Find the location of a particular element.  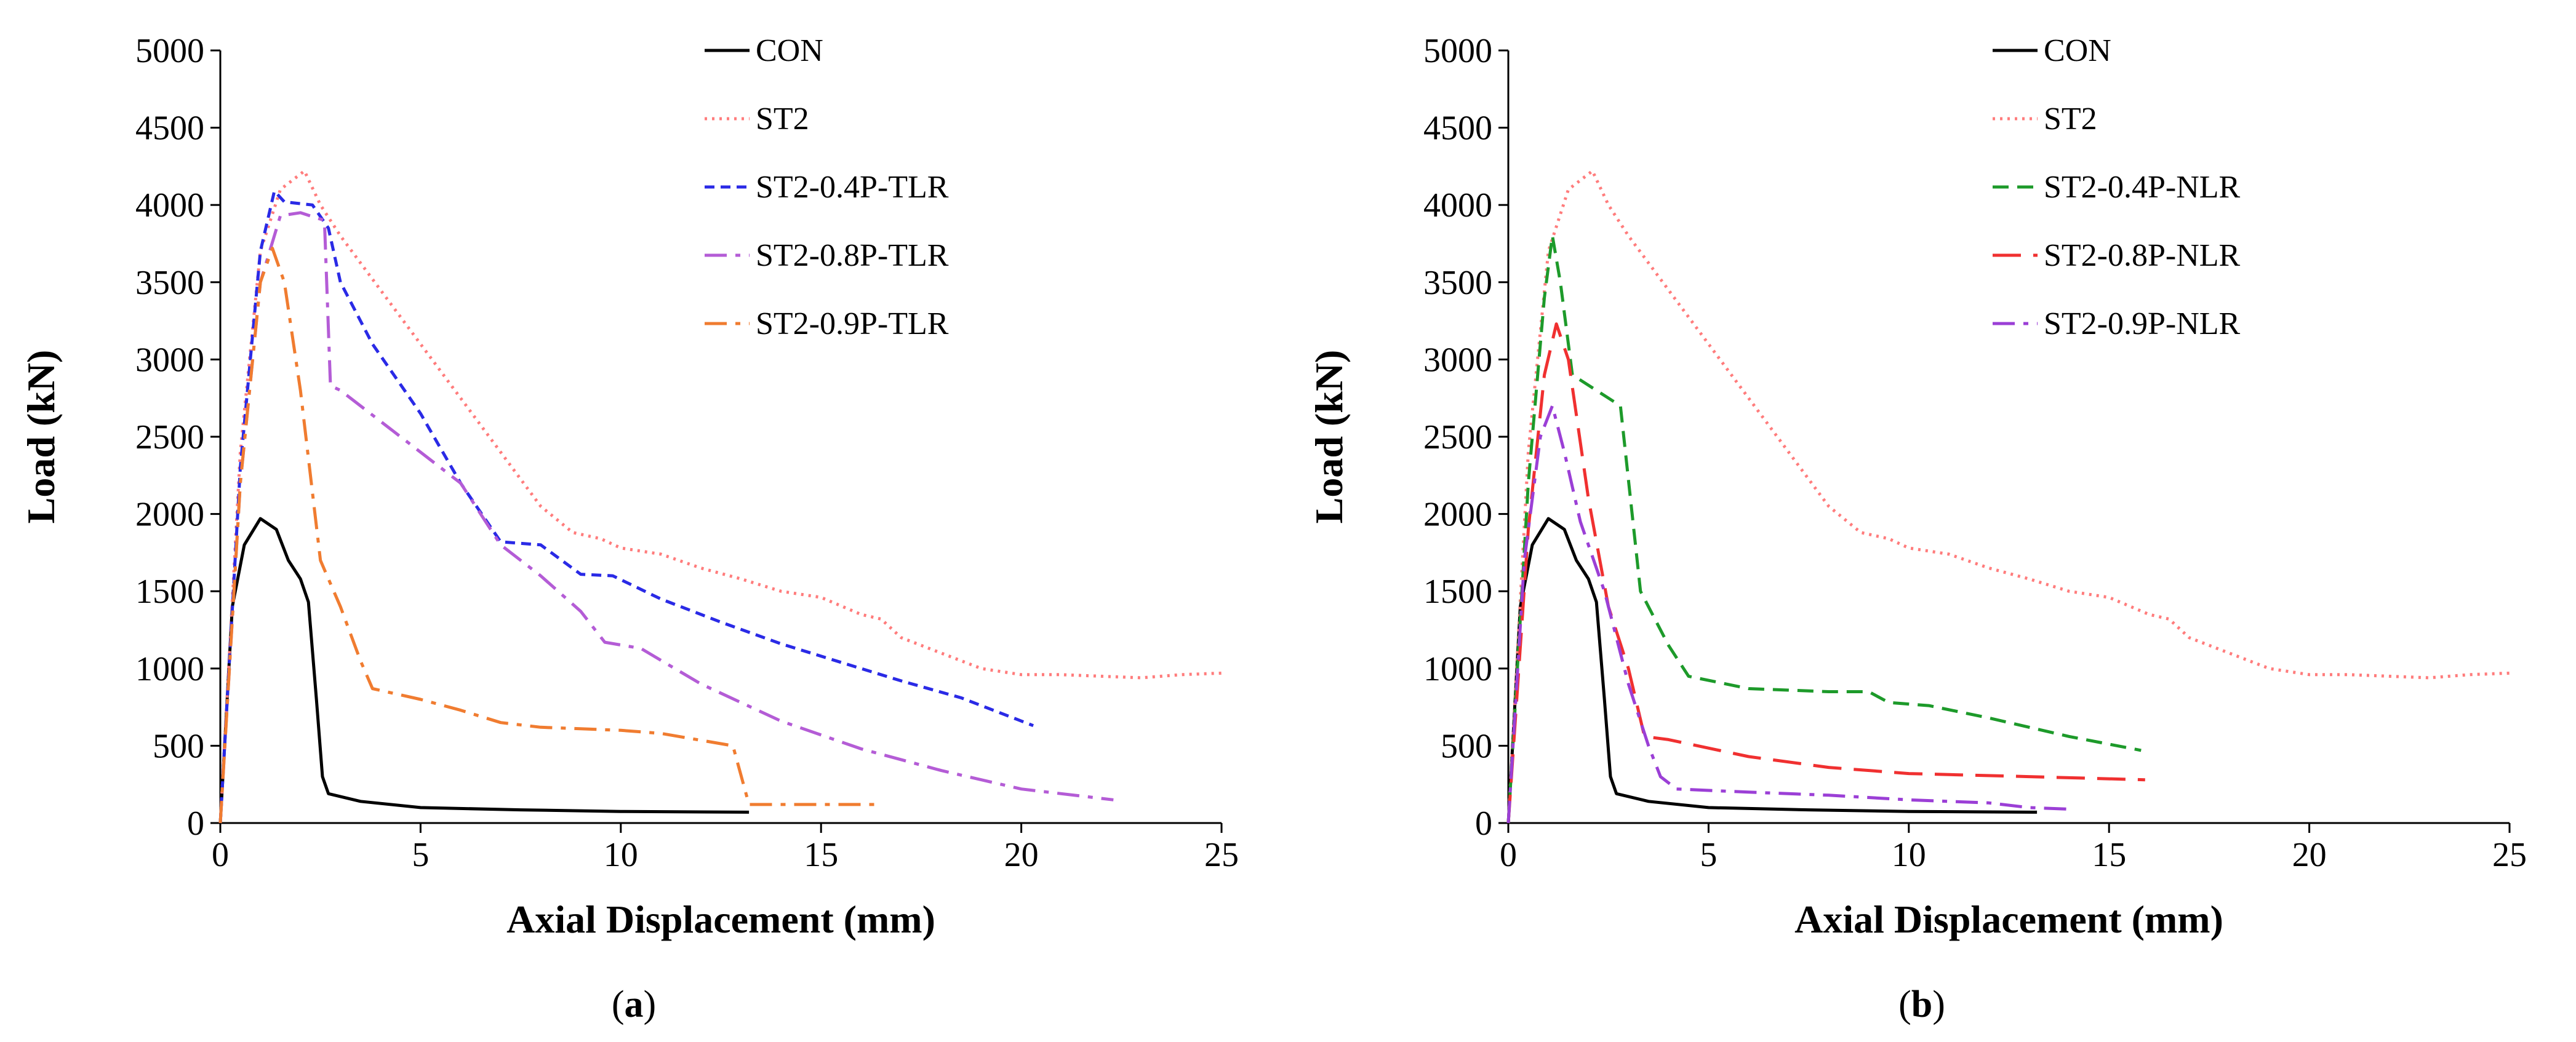

series-line-st2-0-9p-nlr is located at coordinates (1788, 614).